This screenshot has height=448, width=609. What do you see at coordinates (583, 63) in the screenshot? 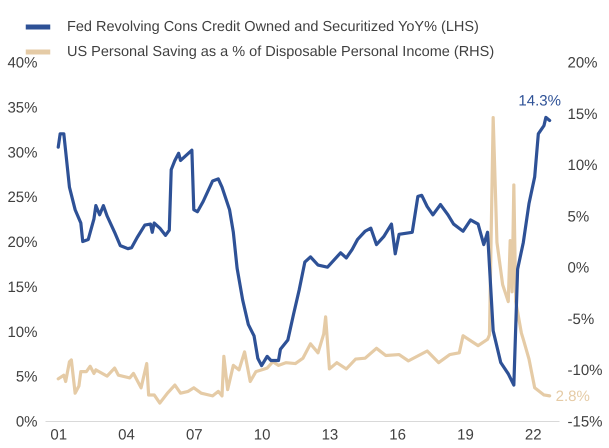
I see `y2-tick-label: 20%` at bounding box center [583, 63].